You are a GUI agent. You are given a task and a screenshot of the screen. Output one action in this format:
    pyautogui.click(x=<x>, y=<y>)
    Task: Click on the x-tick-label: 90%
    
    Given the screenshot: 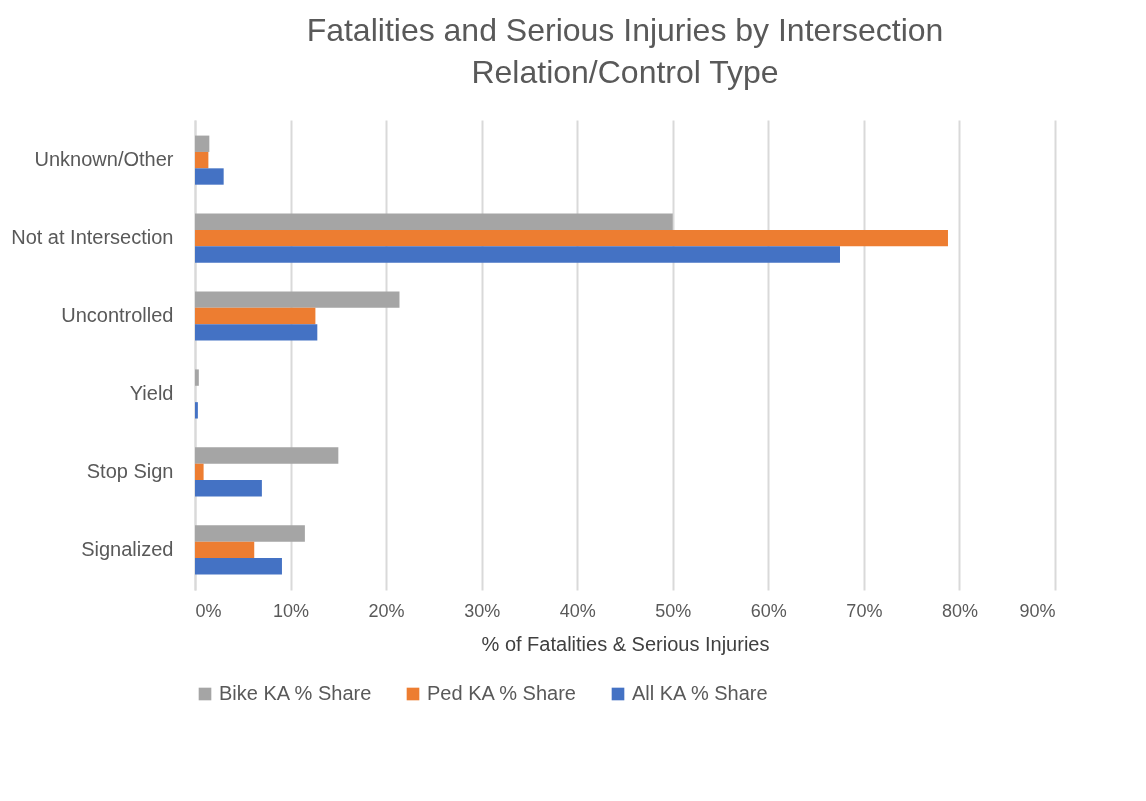 What is the action you would take?
    pyautogui.click(x=1037, y=610)
    